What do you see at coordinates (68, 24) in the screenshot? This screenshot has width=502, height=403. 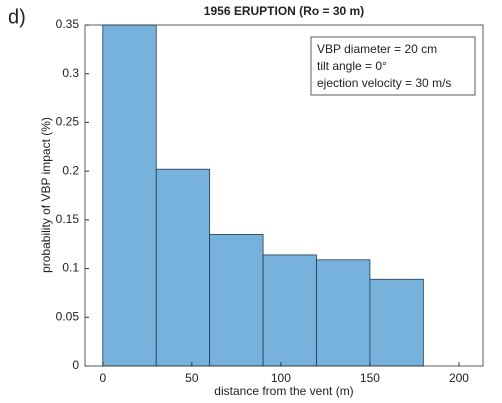 I see `y-tick-label: 0.35` at bounding box center [68, 24].